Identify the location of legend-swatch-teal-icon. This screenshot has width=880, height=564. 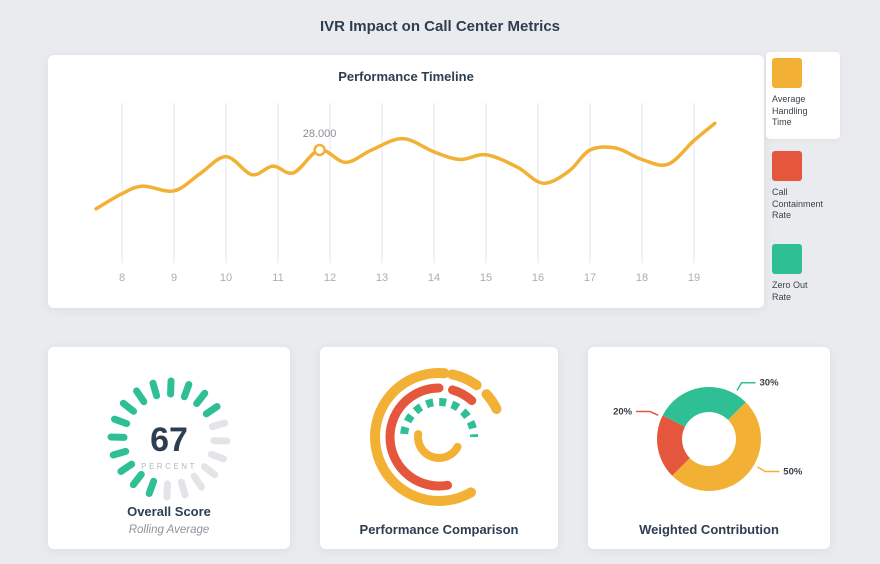
(787, 259).